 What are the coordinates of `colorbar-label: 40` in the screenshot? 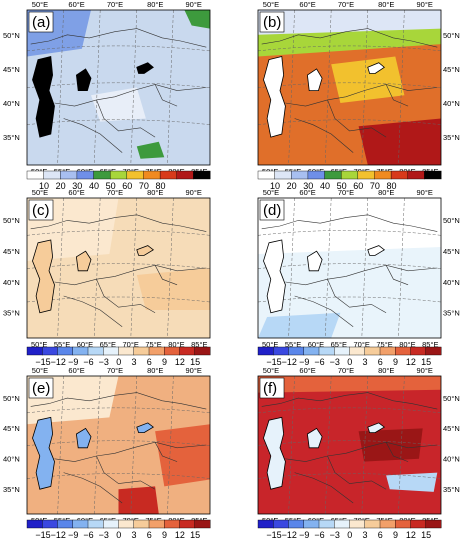 It's located at (94, 186).